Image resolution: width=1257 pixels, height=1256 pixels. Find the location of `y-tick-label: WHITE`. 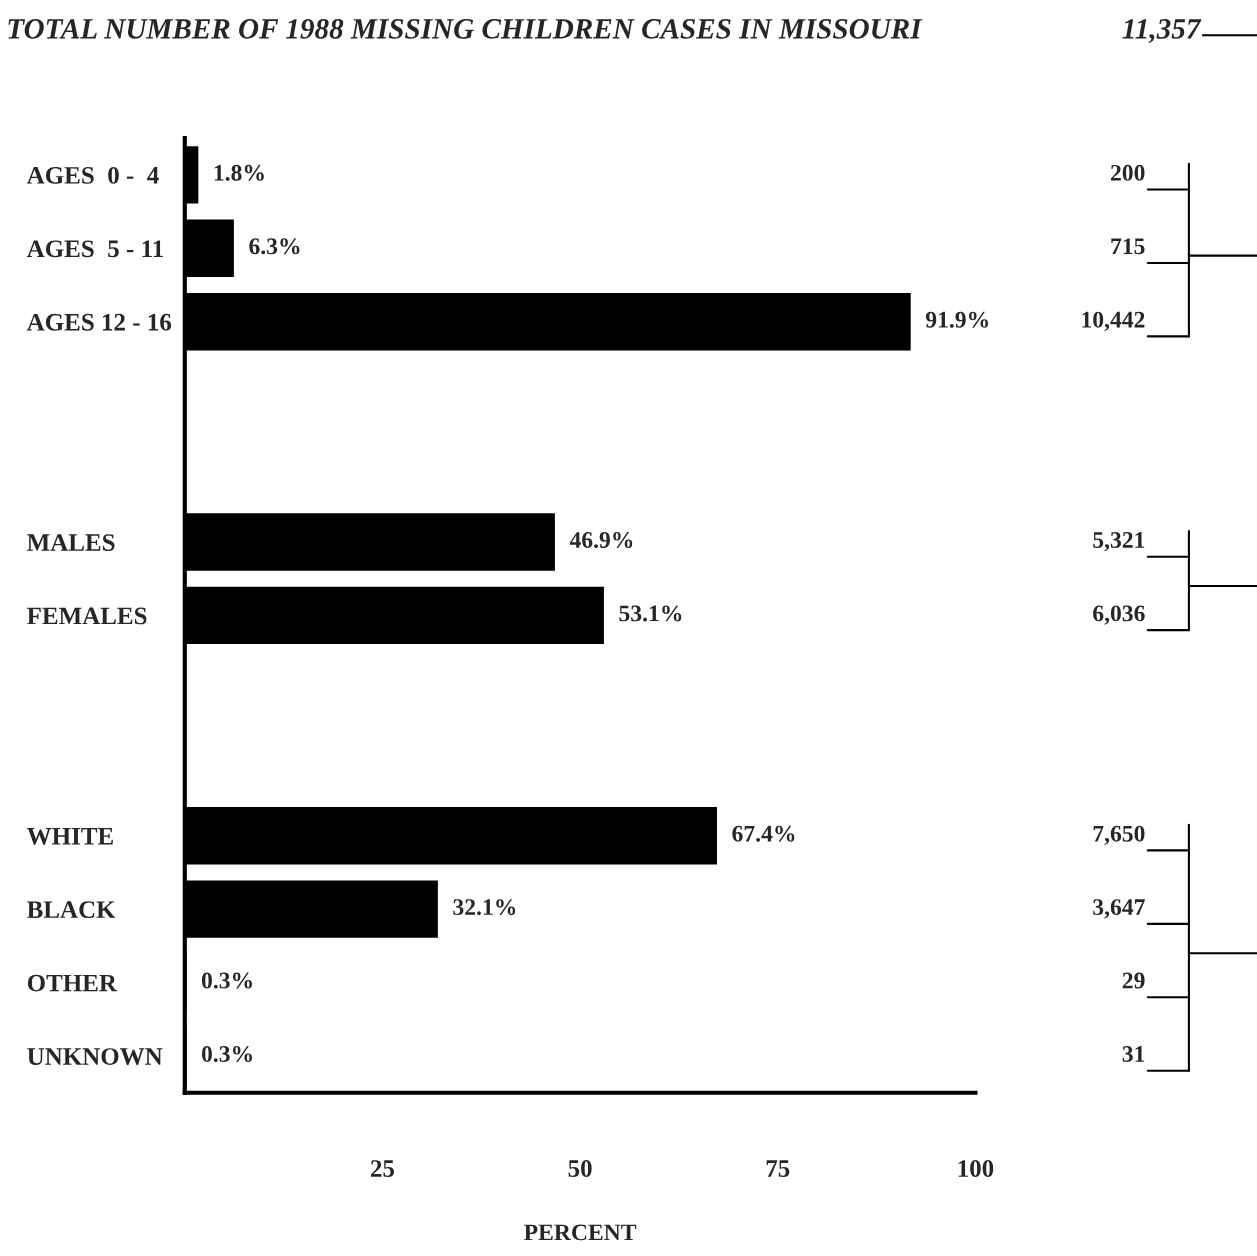

y-tick-label: WHITE is located at coordinates (70, 836).